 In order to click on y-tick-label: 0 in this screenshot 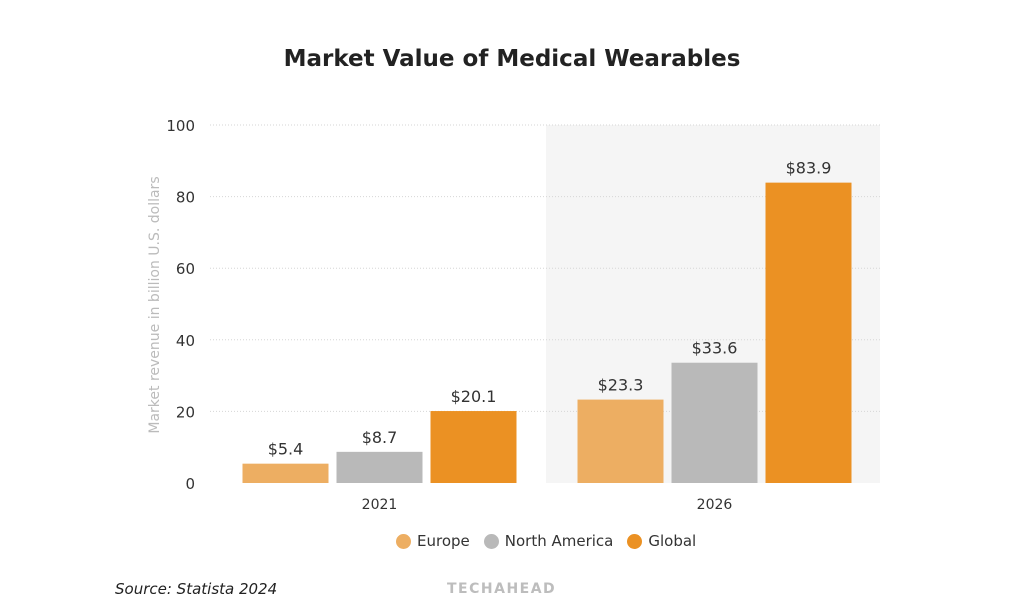, I will do `click(190, 484)`.